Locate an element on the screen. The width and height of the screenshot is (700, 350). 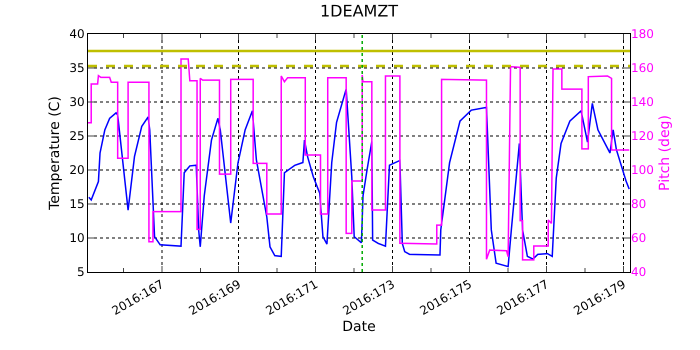
y2-tick-label: 40 is located at coordinates (638, 272).